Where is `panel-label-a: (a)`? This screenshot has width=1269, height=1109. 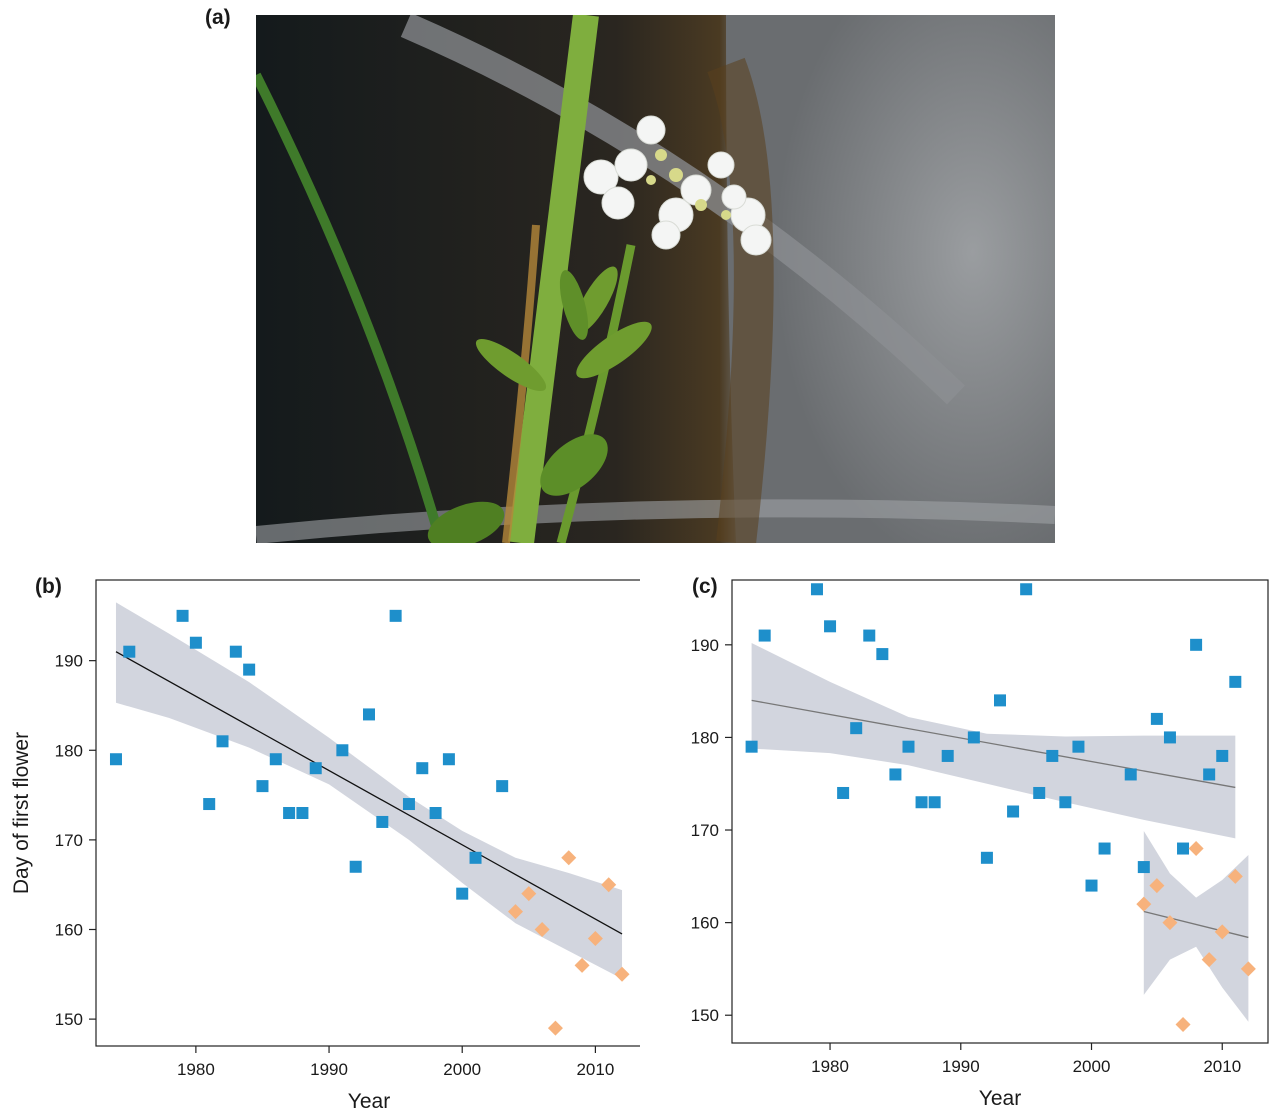
panel-label-a: (a) is located at coordinates (218, 17).